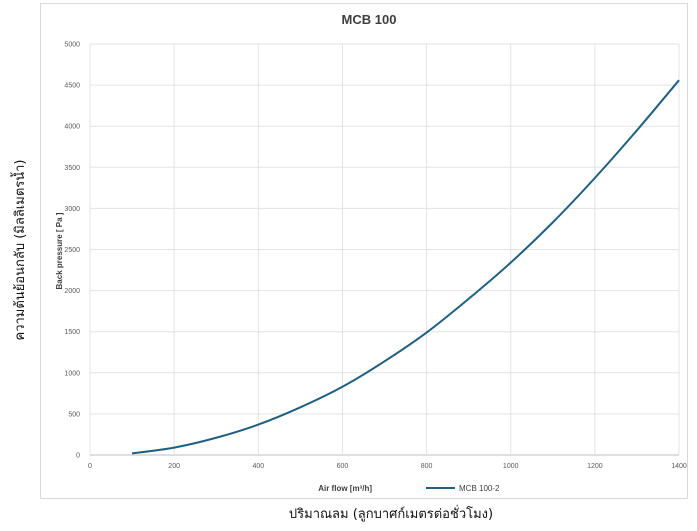 The width and height of the screenshot is (697, 531). Describe the element at coordinates (391, 513) in the screenshot. I see `outer-x-label: ปริมาณลม (ลูกบาศก์เมตรต่อชั่วโมง)` at that location.